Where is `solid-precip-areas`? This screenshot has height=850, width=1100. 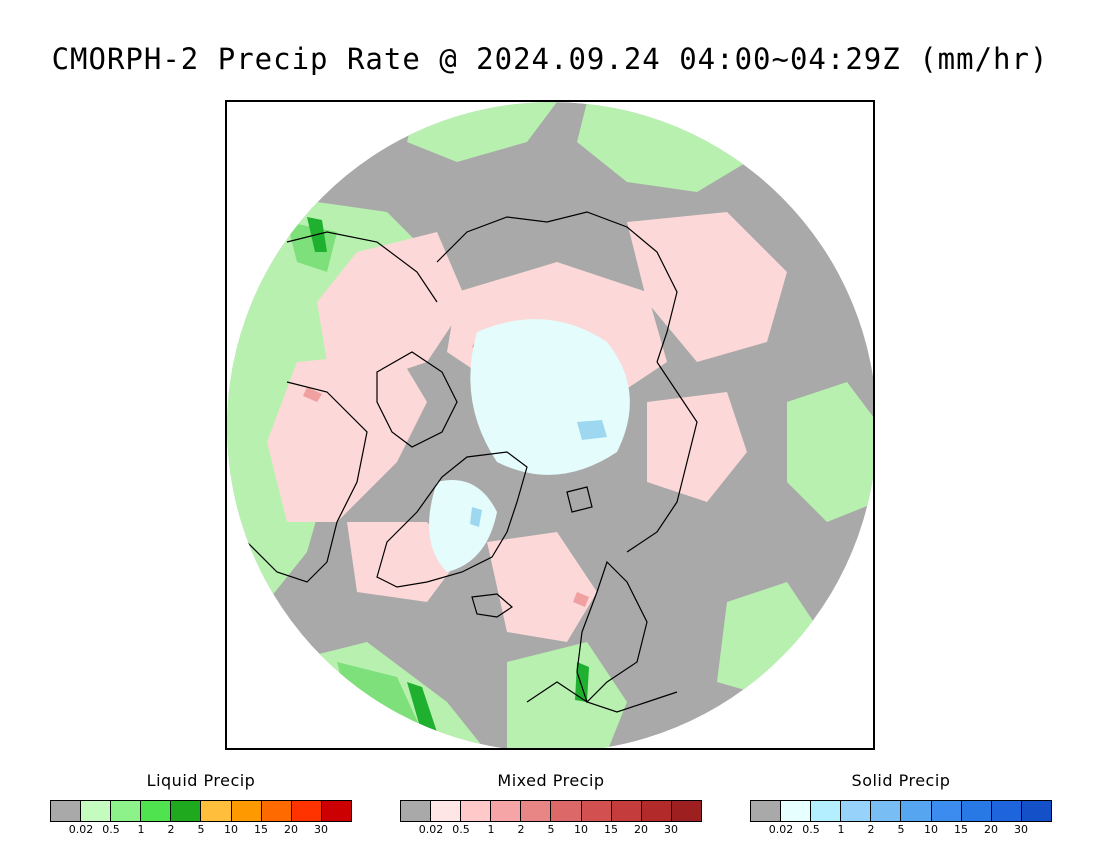
solid-precip-areas is located at coordinates (529, 445).